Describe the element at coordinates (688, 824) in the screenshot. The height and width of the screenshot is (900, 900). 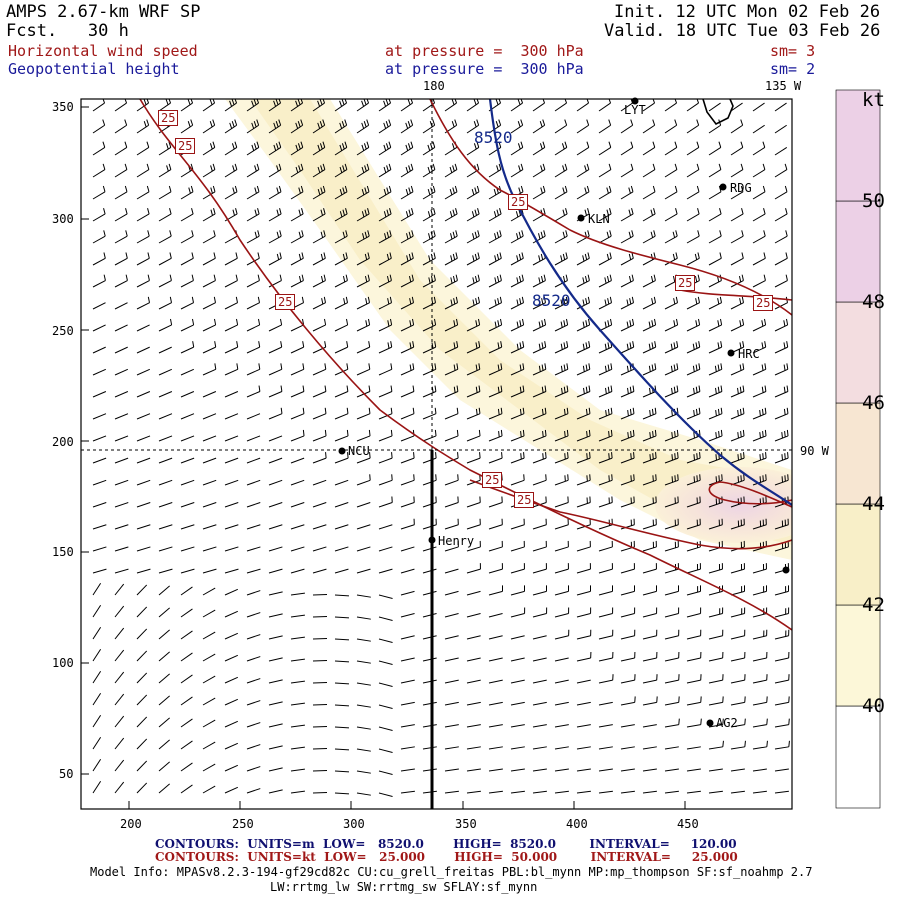
I see `x-tick-label: 450` at that location.